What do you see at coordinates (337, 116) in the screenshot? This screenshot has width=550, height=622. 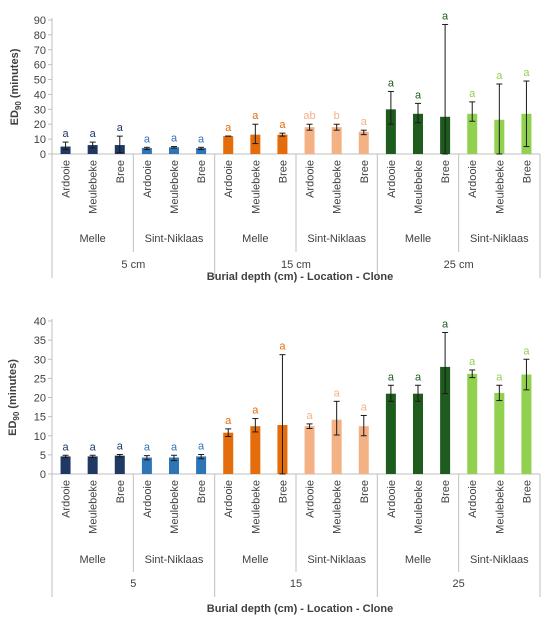 I see `significance-letter: b` at bounding box center [337, 116].